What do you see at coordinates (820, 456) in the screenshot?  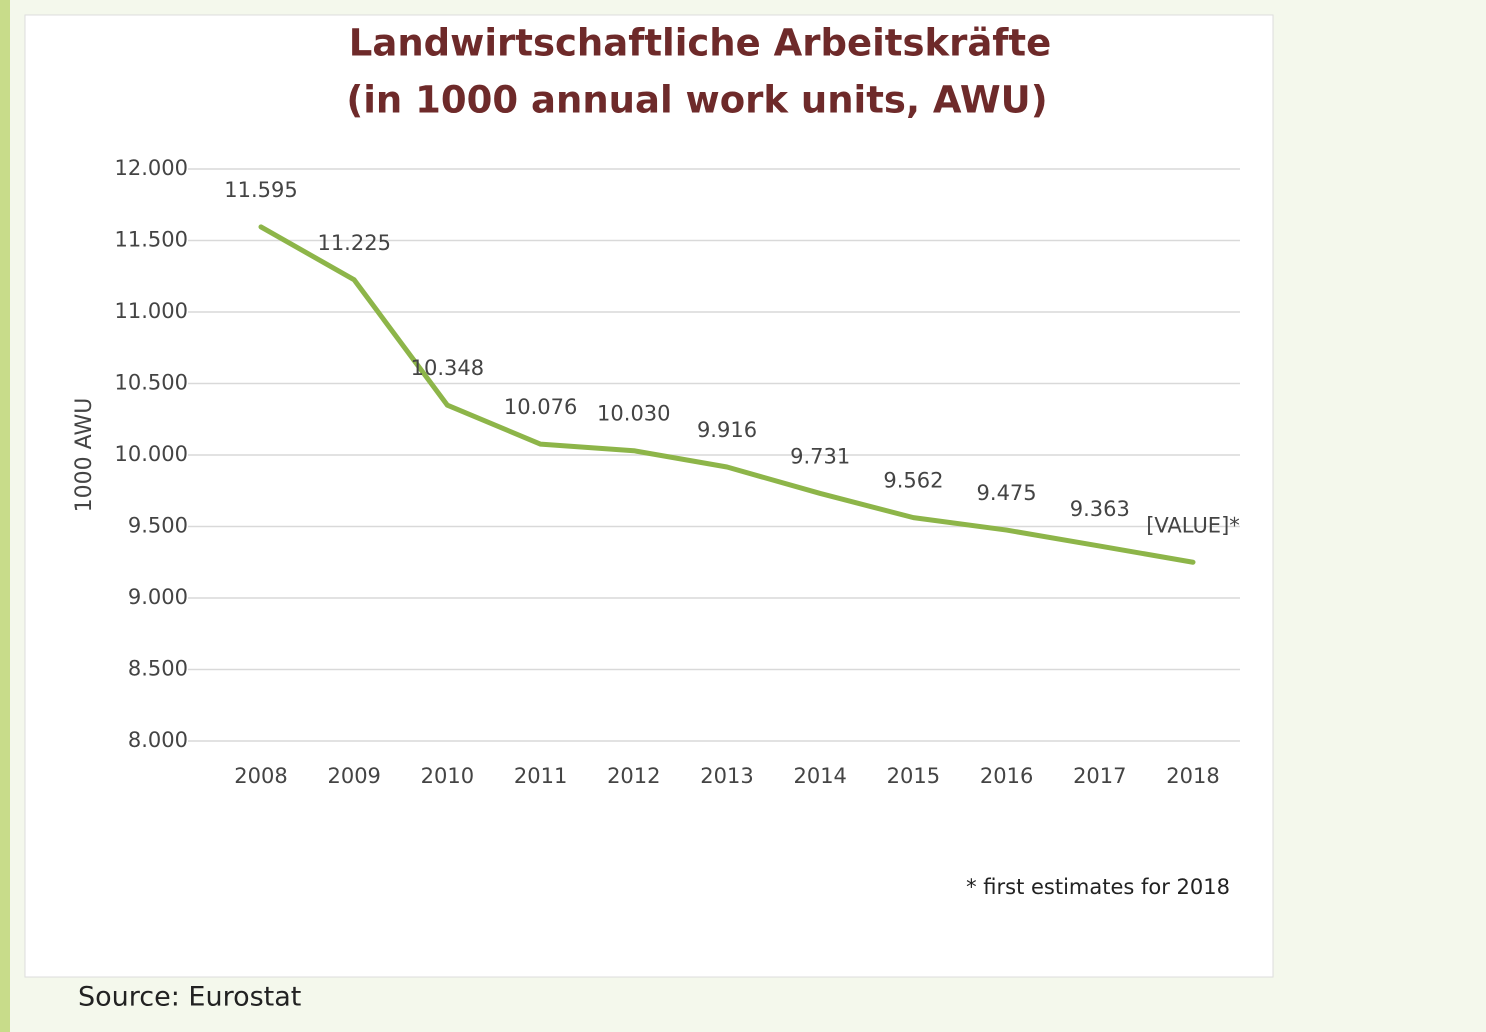 I see `data-label: 9.731` at bounding box center [820, 456].